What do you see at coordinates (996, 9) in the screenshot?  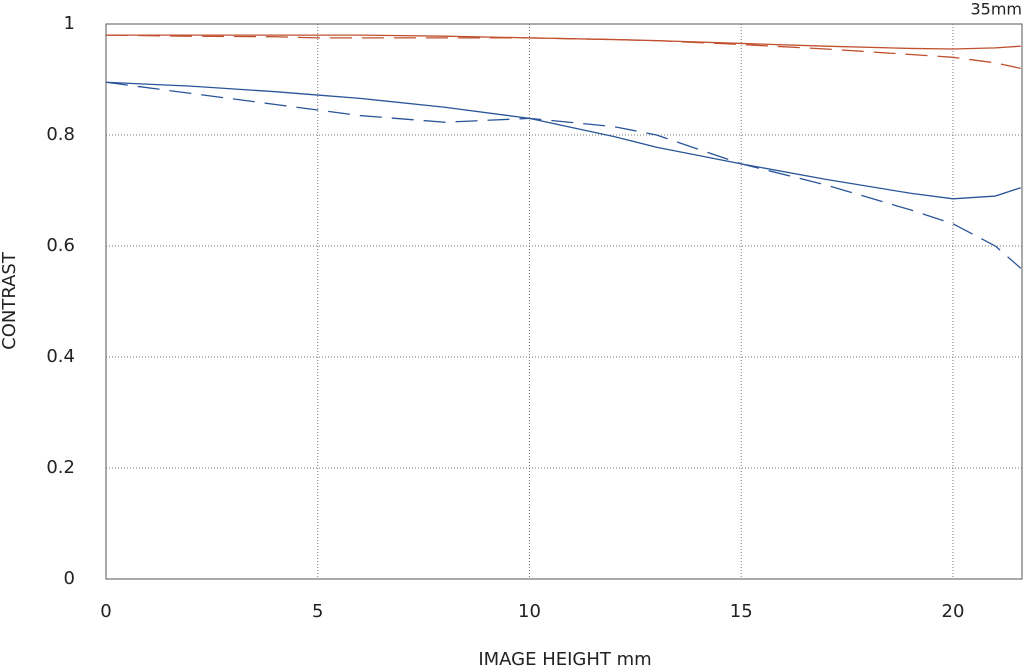 I see `chart-title: 35mm` at bounding box center [996, 9].